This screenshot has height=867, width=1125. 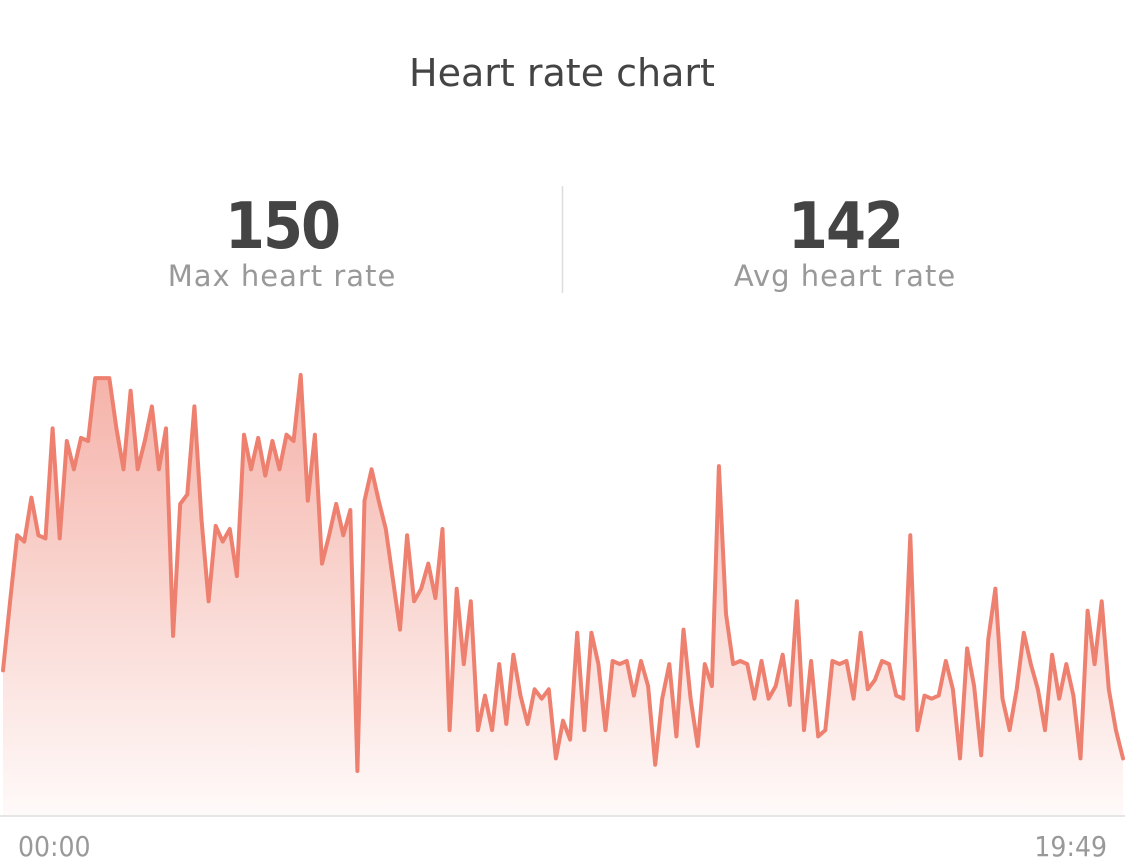 What do you see at coordinates (54, 846) in the screenshot?
I see `x-label-start: 00:00` at bounding box center [54, 846].